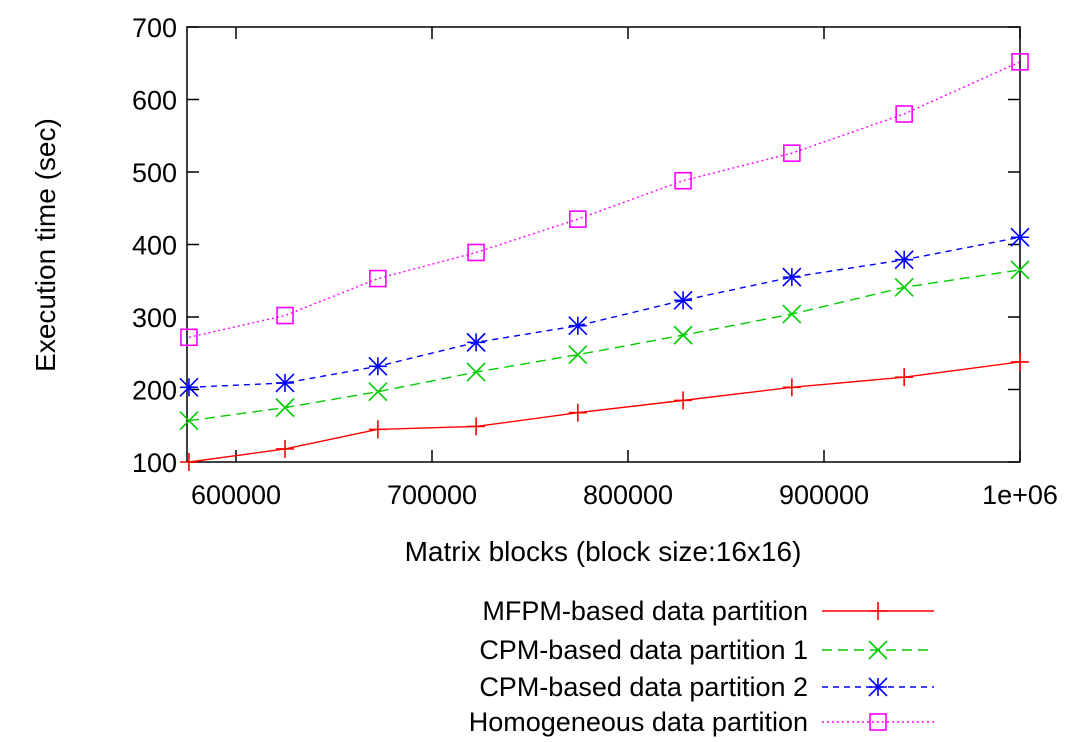 The width and height of the screenshot is (1084, 742). Describe the element at coordinates (154, 391) in the screenshot. I see `y-tick-label: 200` at that location.